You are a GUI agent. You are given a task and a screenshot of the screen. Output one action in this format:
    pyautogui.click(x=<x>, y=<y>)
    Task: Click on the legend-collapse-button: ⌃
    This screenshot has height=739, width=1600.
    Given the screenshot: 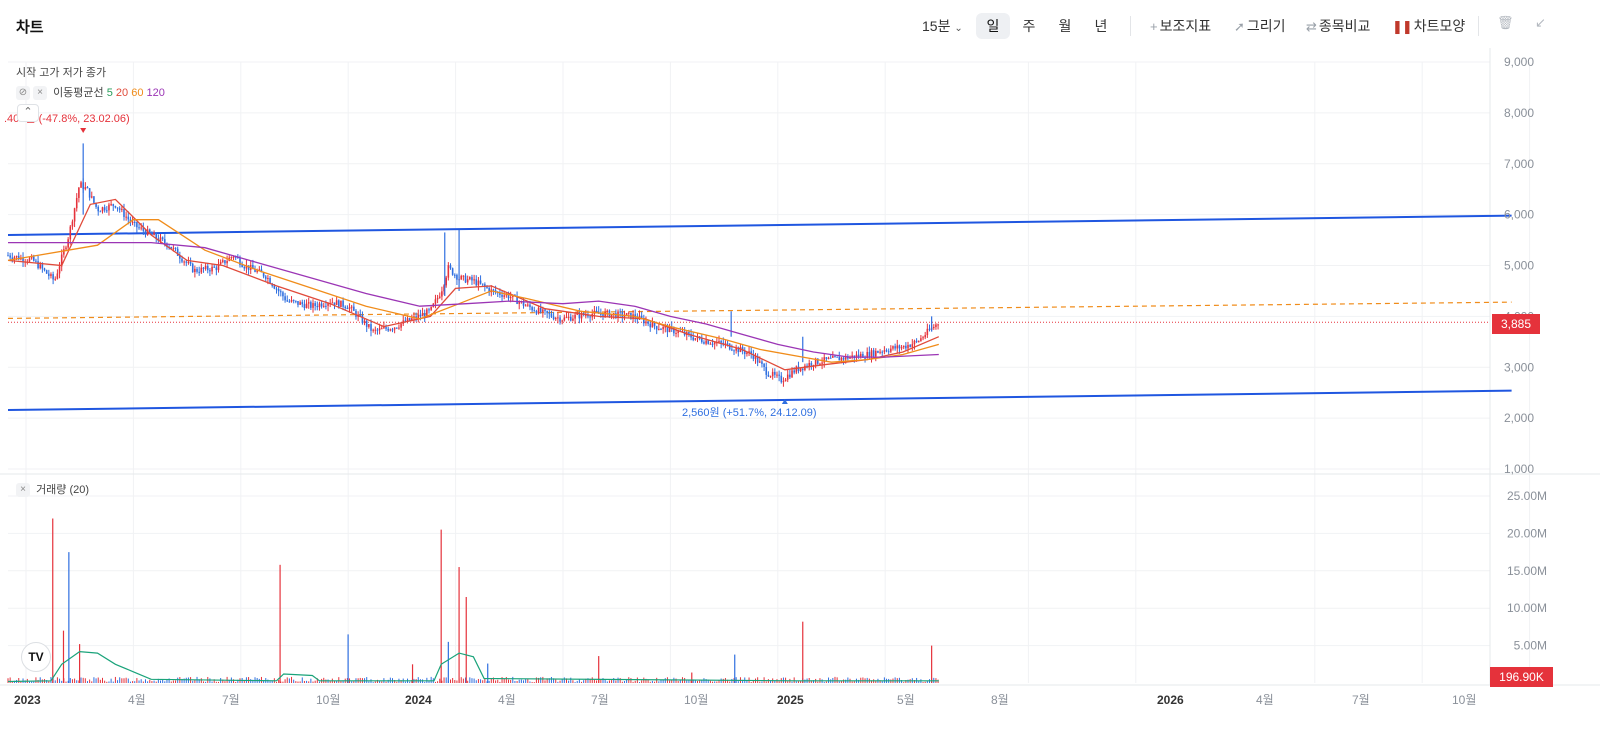 What is the action you would take?
    pyautogui.click(x=28, y=113)
    